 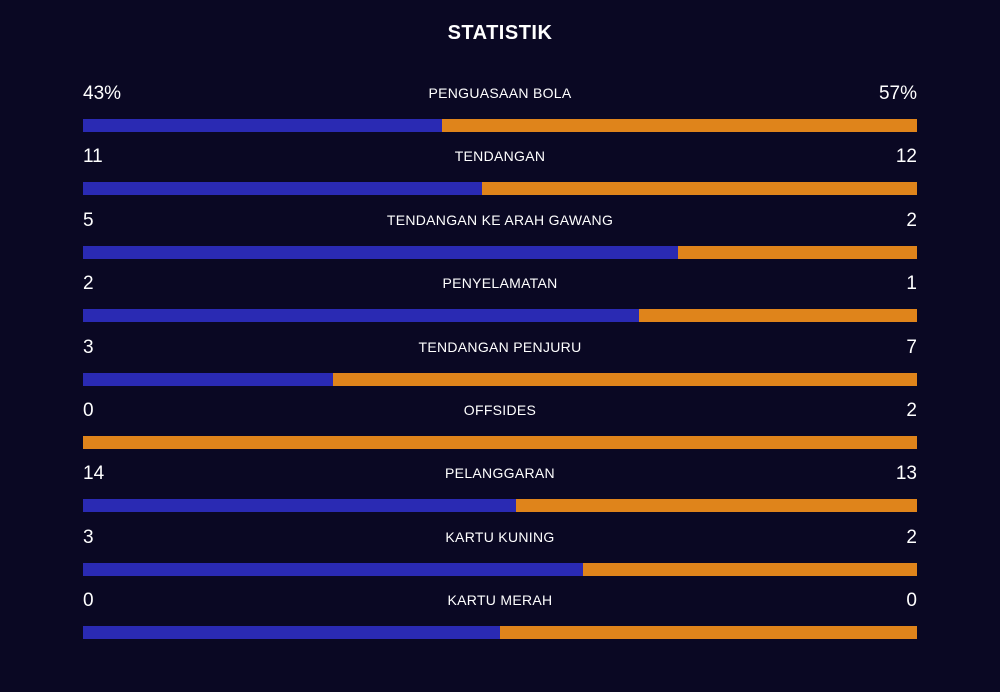 What do you see at coordinates (500, 93) in the screenshot?
I see `stat-label: PENGUASAAN BOLA` at bounding box center [500, 93].